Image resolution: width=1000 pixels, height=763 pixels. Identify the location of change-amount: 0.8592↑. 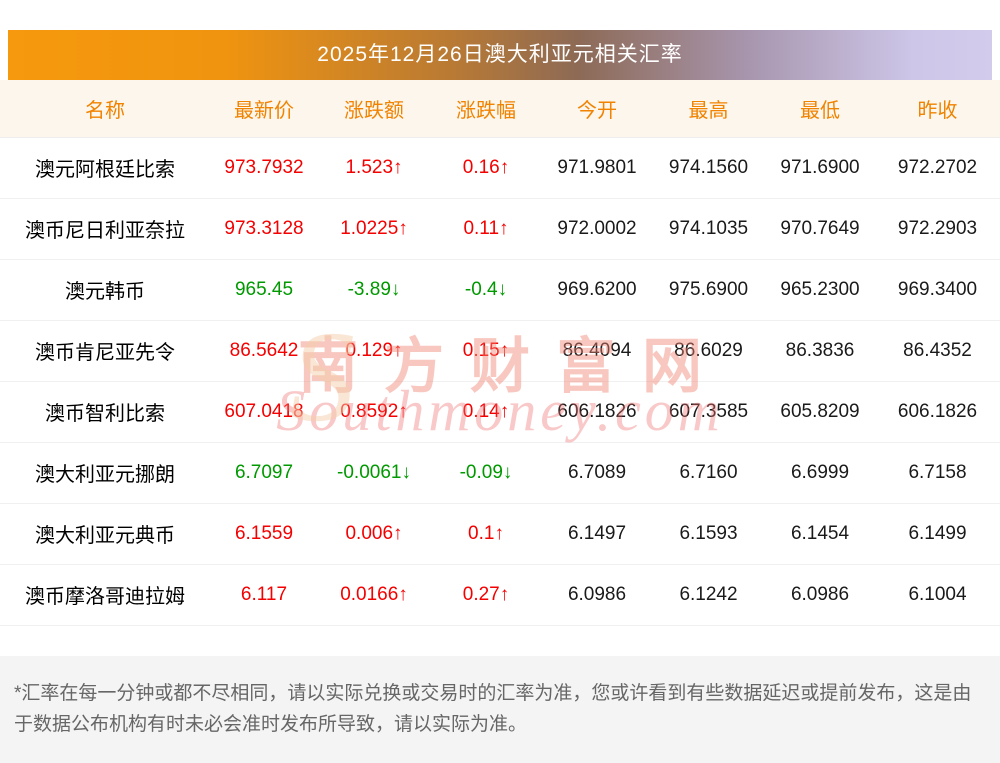
(374, 412).